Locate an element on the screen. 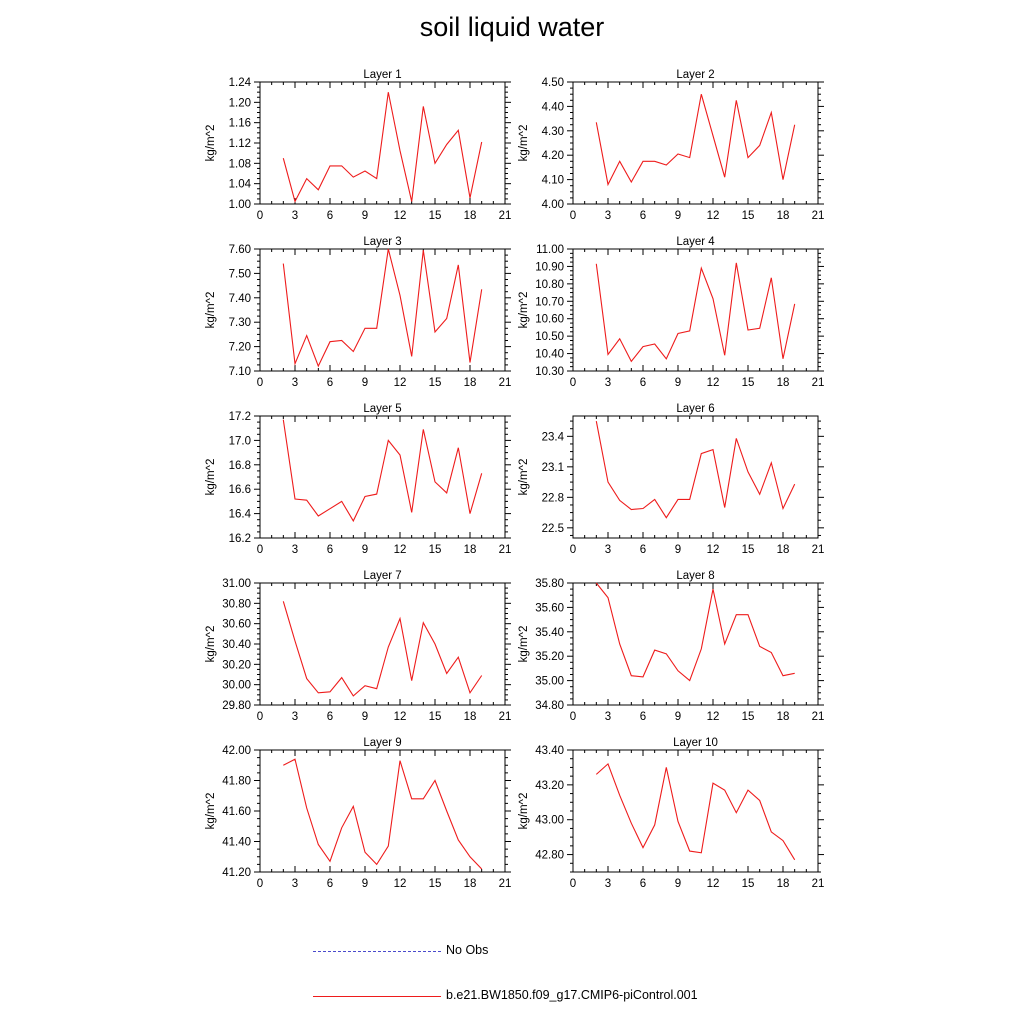  panel-title: Layer 4 is located at coordinates (695, 242).